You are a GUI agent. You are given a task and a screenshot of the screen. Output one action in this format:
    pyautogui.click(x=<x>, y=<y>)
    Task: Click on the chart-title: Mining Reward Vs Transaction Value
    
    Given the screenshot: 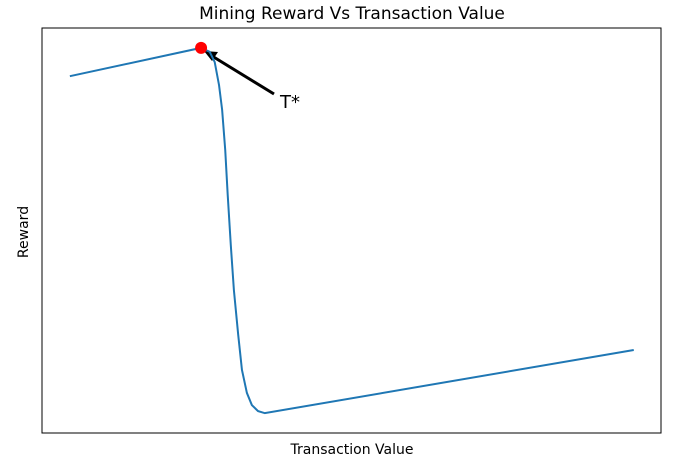 What is the action you would take?
    pyautogui.click(x=352, y=14)
    